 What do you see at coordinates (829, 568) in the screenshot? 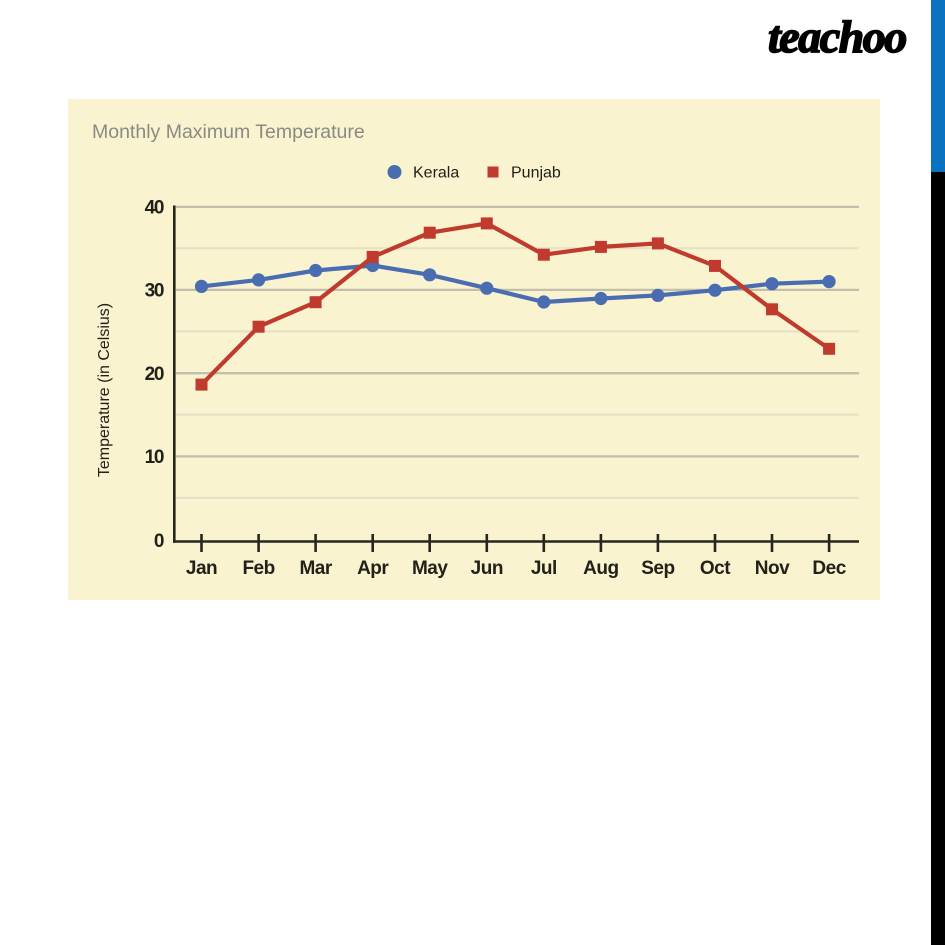
I see `svg-text: Dec` at bounding box center [829, 568].